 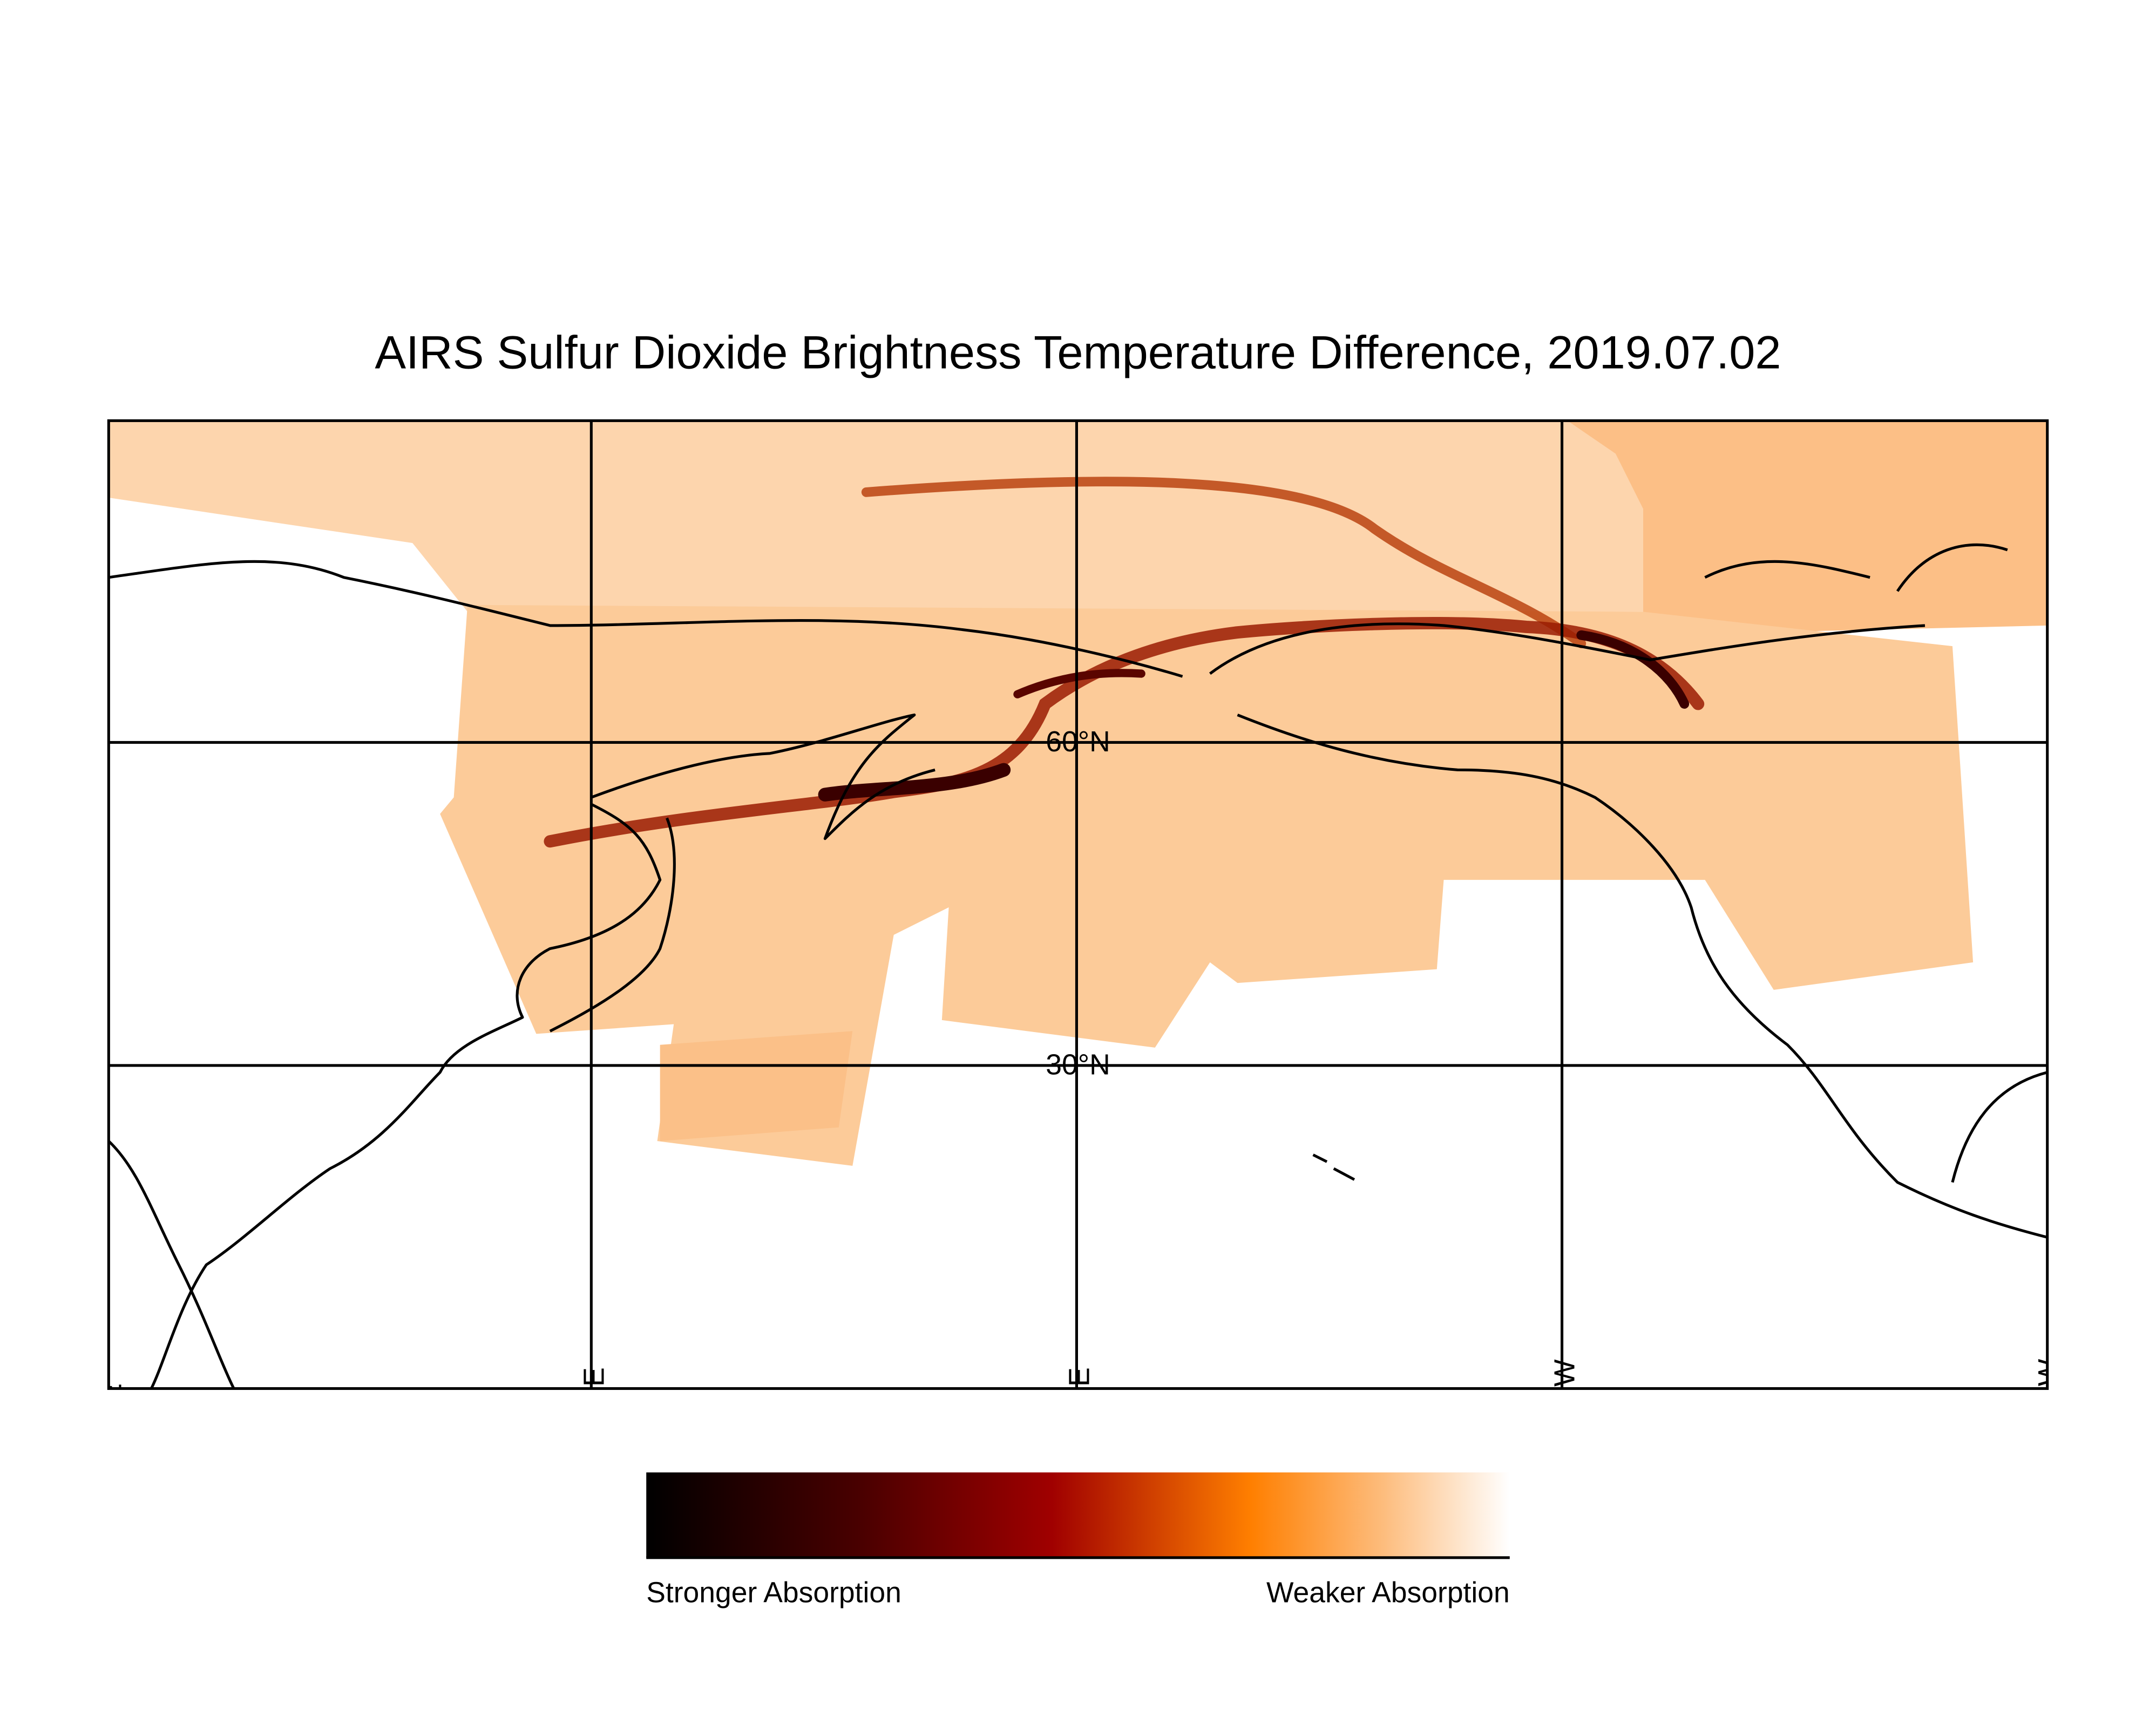 What do you see at coordinates (1078, 1515) in the screenshot?
I see `colorbar` at bounding box center [1078, 1515].